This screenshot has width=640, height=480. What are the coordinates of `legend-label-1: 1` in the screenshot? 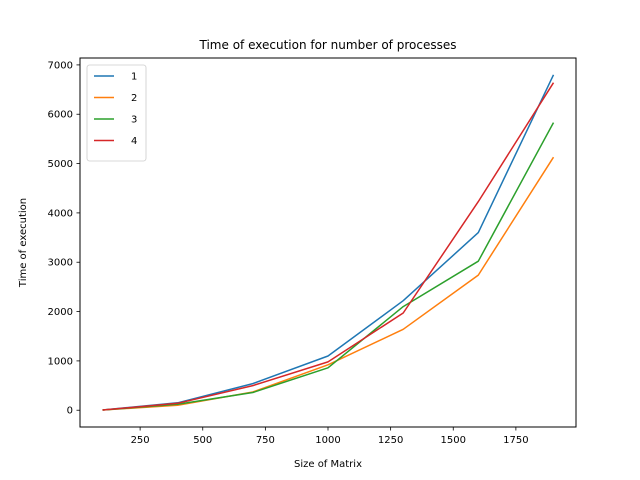 It's located at (134, 77).